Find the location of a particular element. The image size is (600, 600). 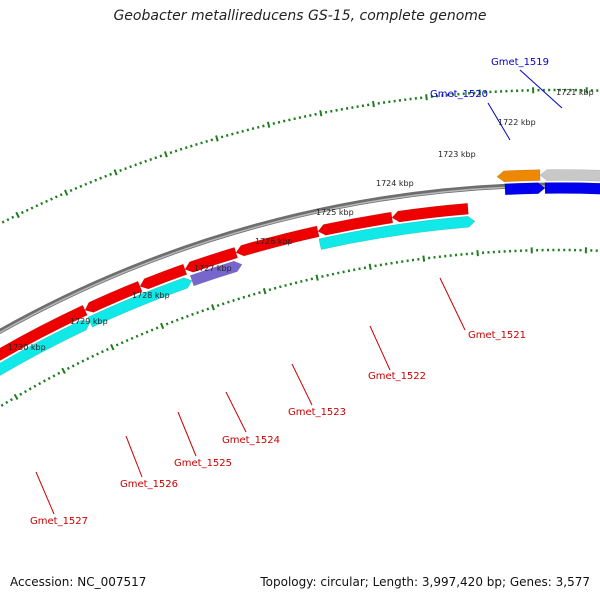

tick-label-1727: 1727 kbp is located at coordinates (213, 268).